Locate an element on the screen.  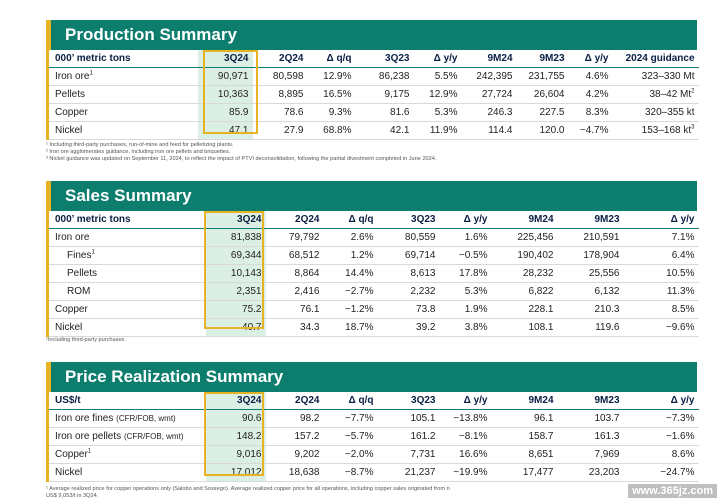
table-cell: 86,238 is located at coordinates (384, 76).